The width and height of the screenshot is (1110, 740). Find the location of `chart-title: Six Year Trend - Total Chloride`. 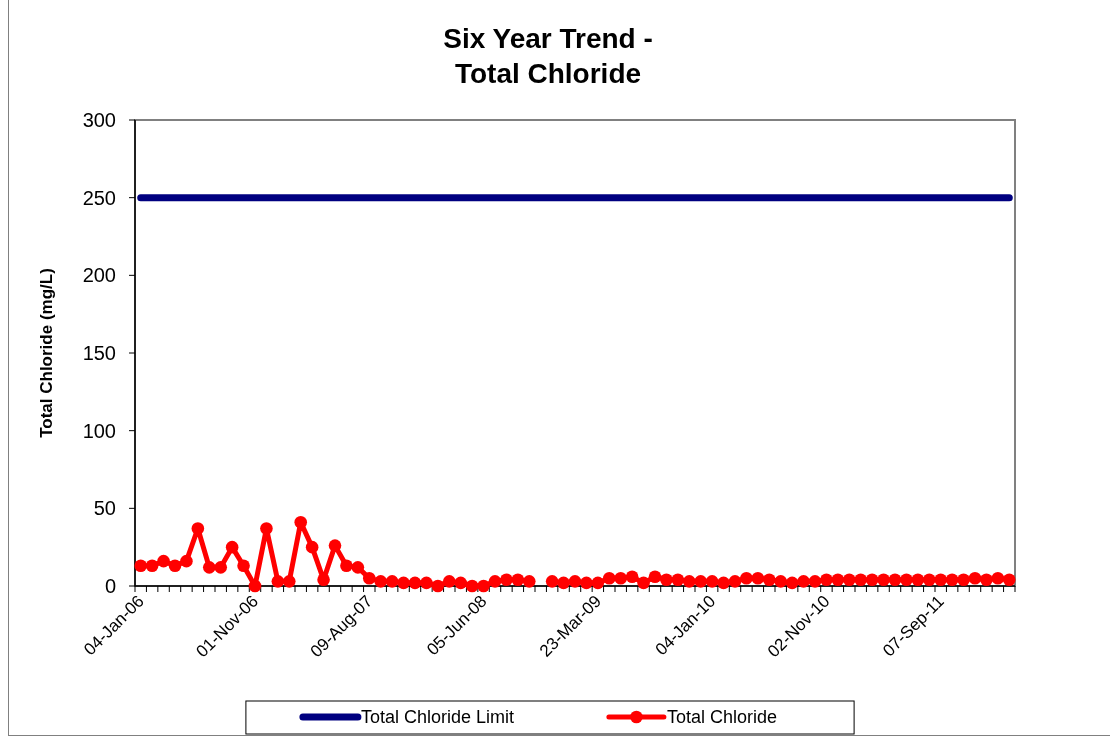

chart-title: Six Year Trend - Total Chloride is located at coordinates (548, 55).